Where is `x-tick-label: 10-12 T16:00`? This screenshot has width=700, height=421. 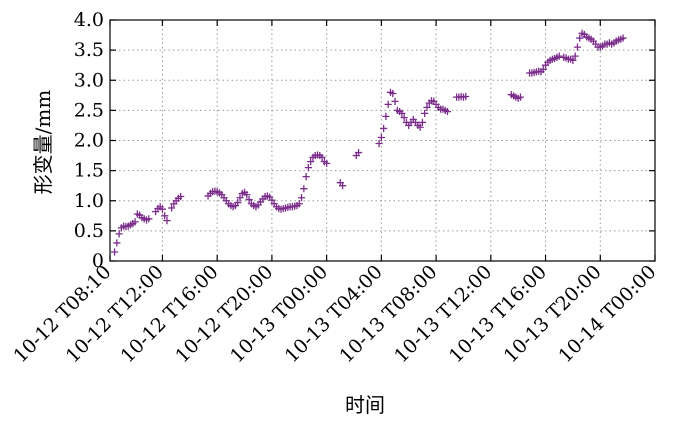 x-tick-label: 10-12 T16:00 is located at coordinates (169, 314).